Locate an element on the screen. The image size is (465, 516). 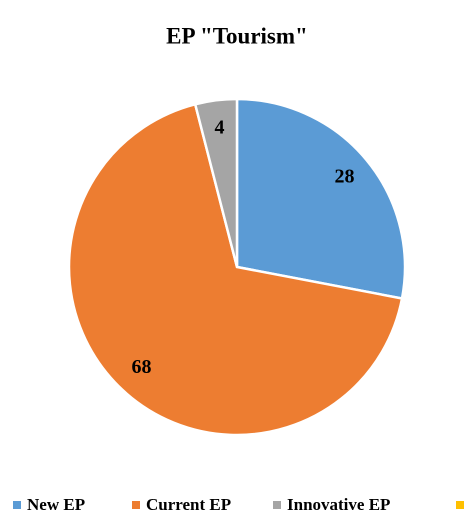
legend-label: Current EP is located at coordinates (188, 504).